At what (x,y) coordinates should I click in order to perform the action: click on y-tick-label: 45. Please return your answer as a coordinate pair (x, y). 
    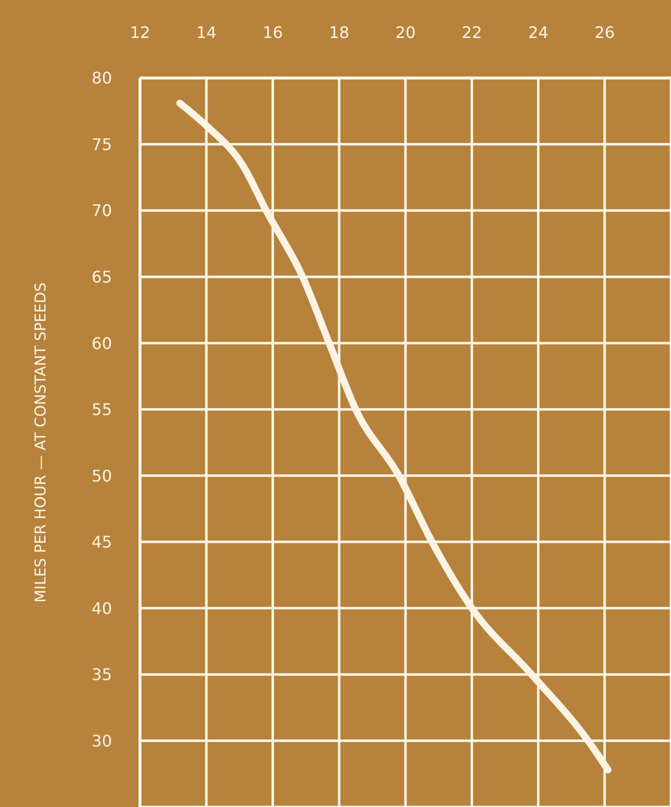
    Looking at the image, I should click on (102, 542).